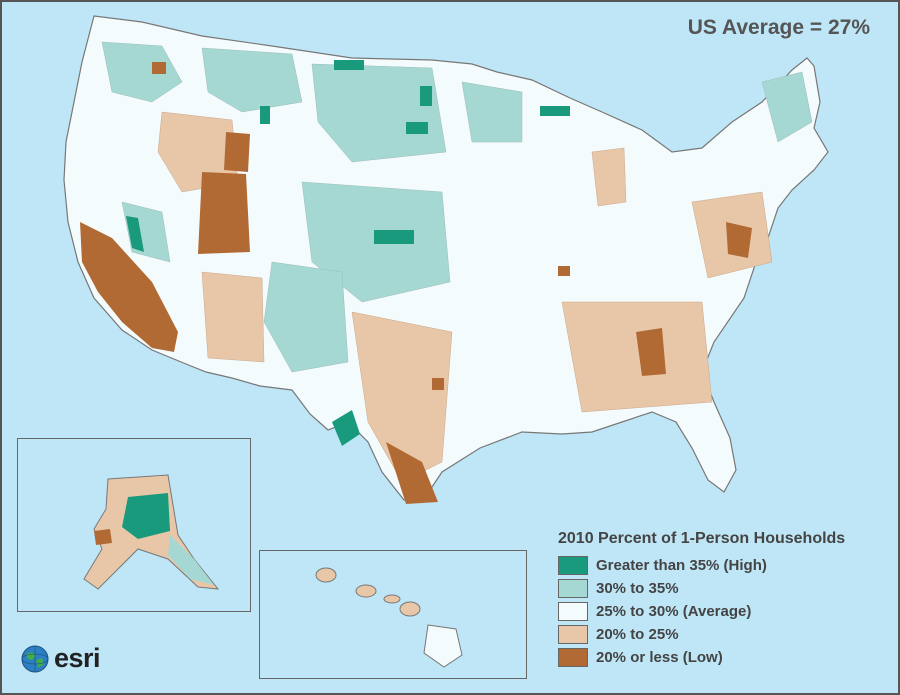  Describe the element at coordinates (237, 152) in the screenshot. I see `region-idaho-low` at that location.